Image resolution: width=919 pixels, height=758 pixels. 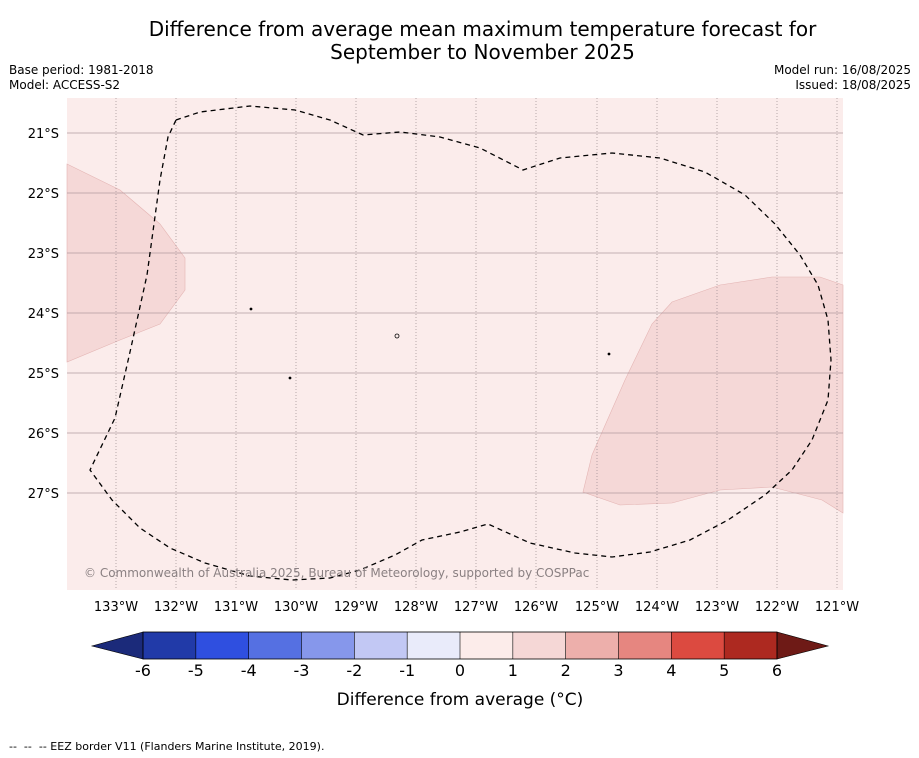 I want to click on lon-label: 123°W, so click(x=717, y=607).